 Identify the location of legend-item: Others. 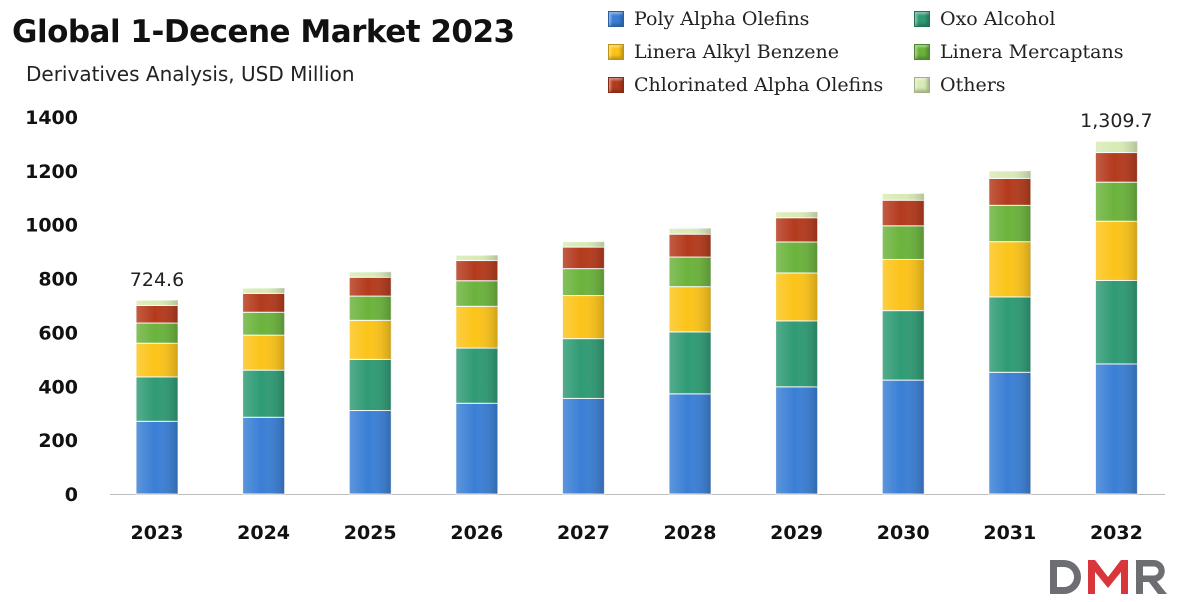
(1024, 84).